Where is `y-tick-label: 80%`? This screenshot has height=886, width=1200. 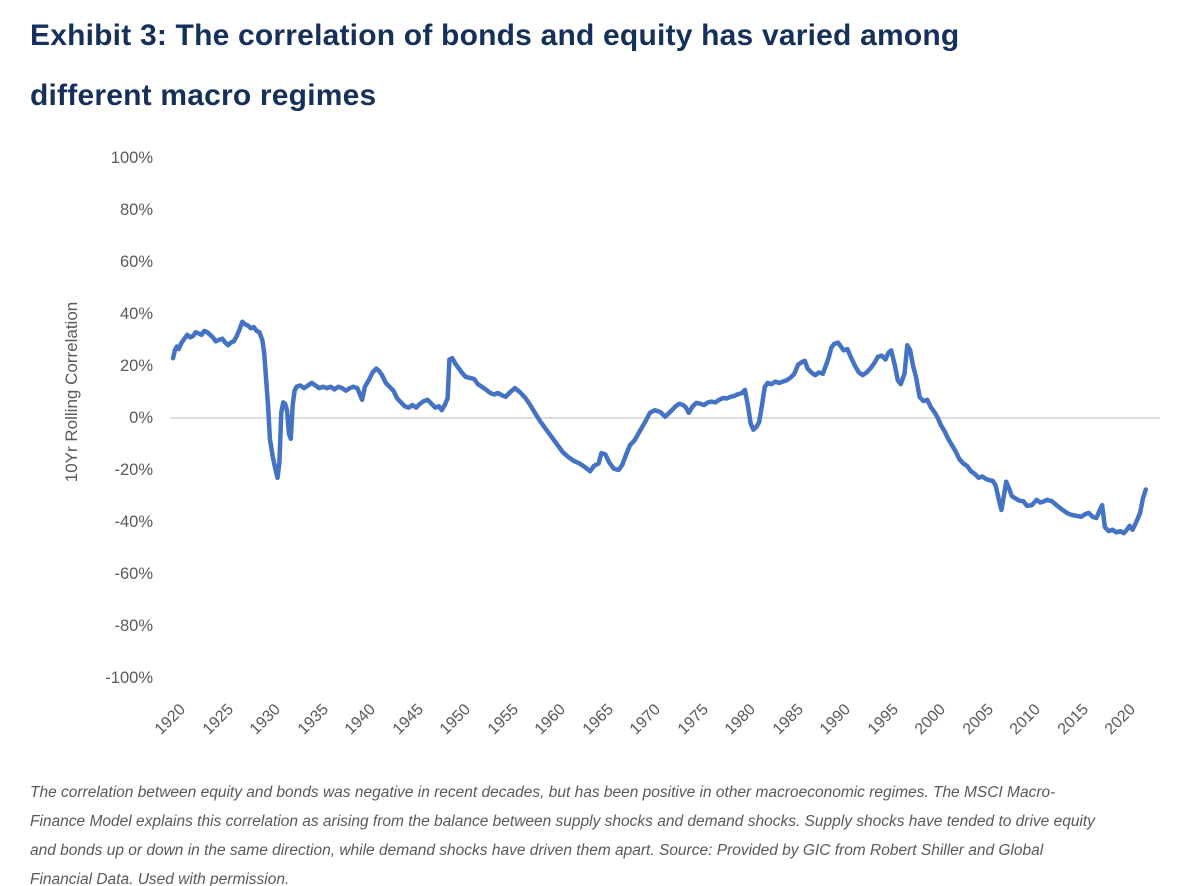 y-tick-label: 80% is located at coordinates (136, 210).